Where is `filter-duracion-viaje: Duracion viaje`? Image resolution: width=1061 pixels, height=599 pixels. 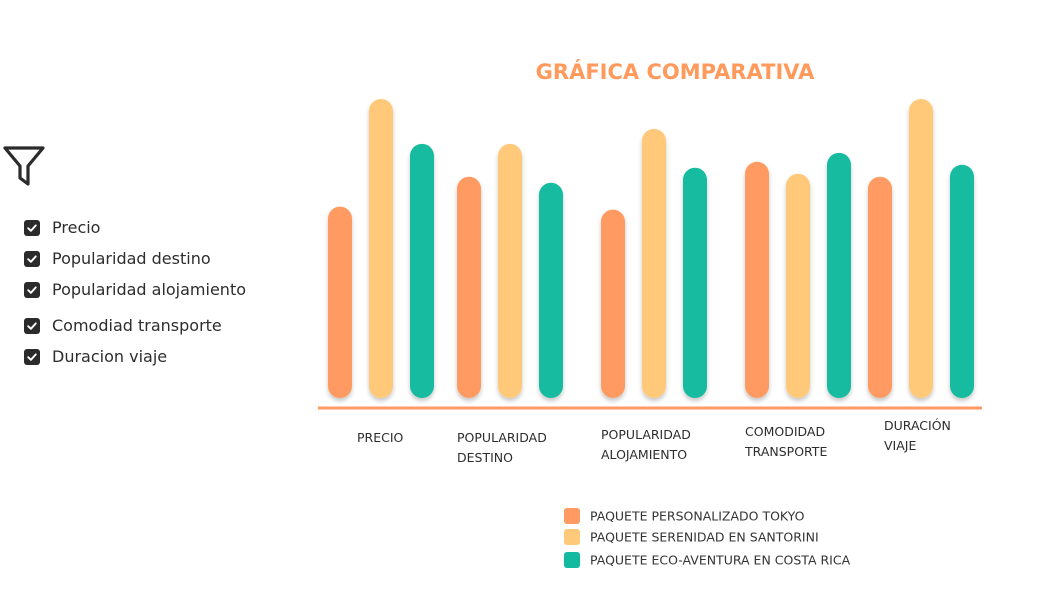 filter-duracion-viaje: Duracion viaje is located at coordinates (95, 356).